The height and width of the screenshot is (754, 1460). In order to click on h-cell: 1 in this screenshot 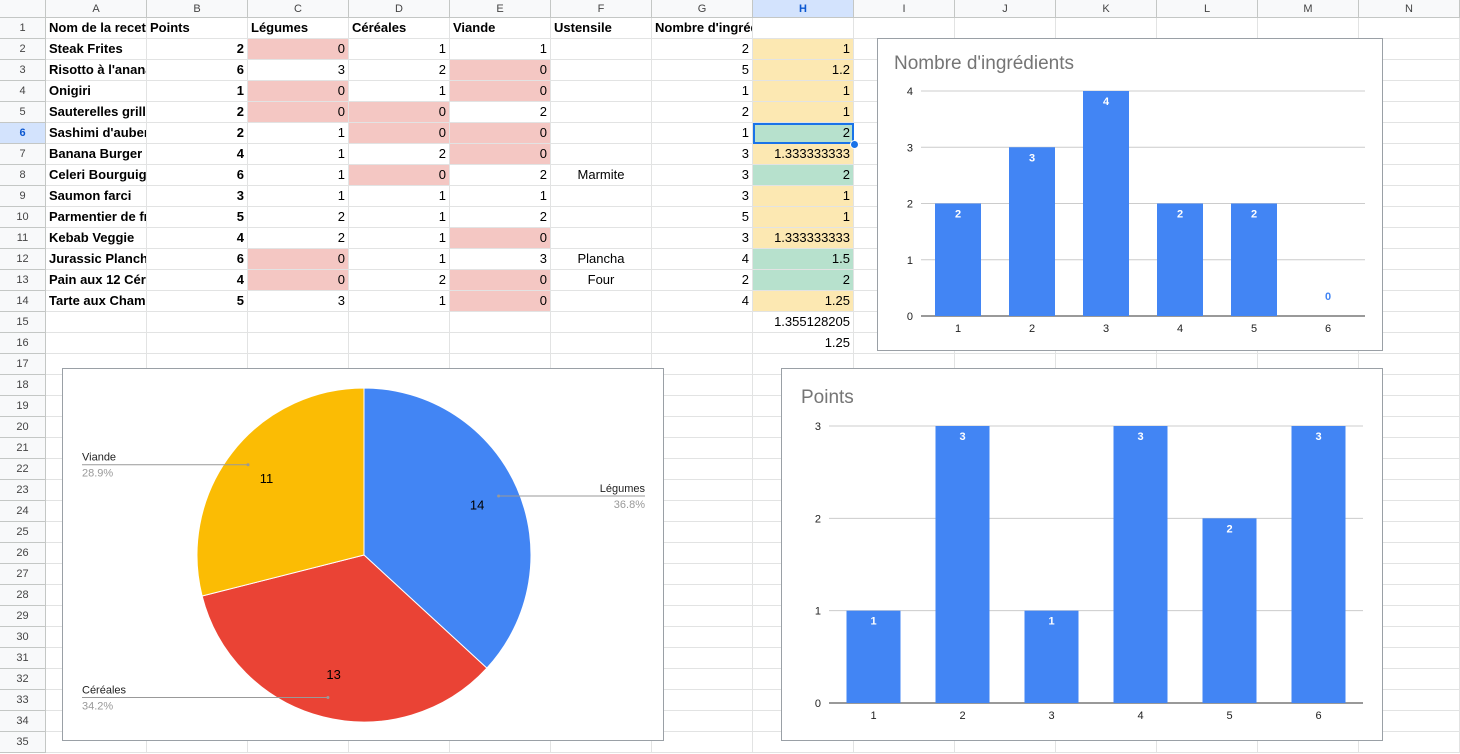, I will do `click(803, 49)`.